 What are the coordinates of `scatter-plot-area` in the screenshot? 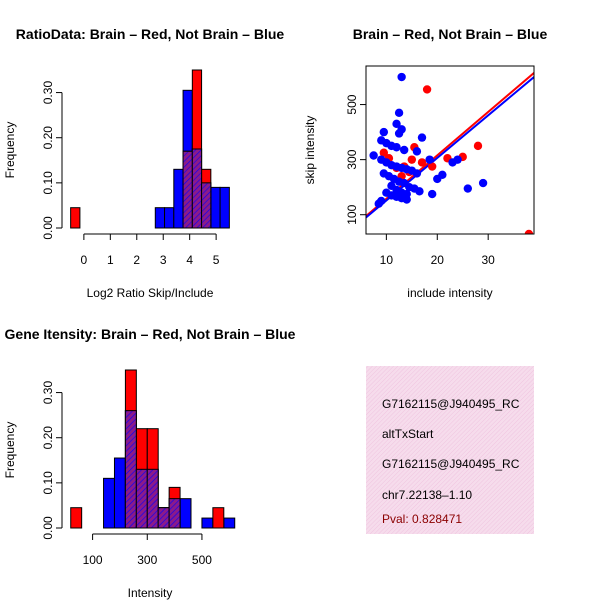 It's located at (450, 153).